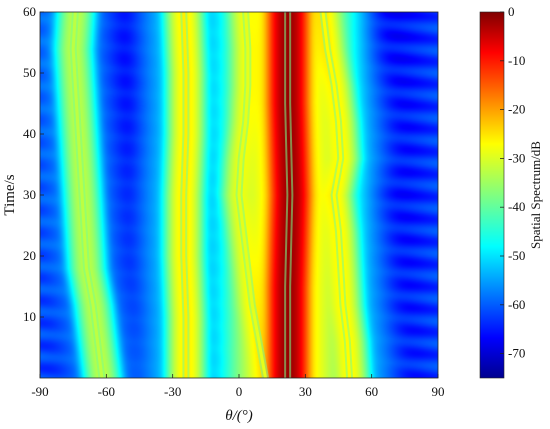 The image size is (550, 429). Describe the element at coordinates (492, 195) in the screenshot. I see `colorbar-bar` at that location.